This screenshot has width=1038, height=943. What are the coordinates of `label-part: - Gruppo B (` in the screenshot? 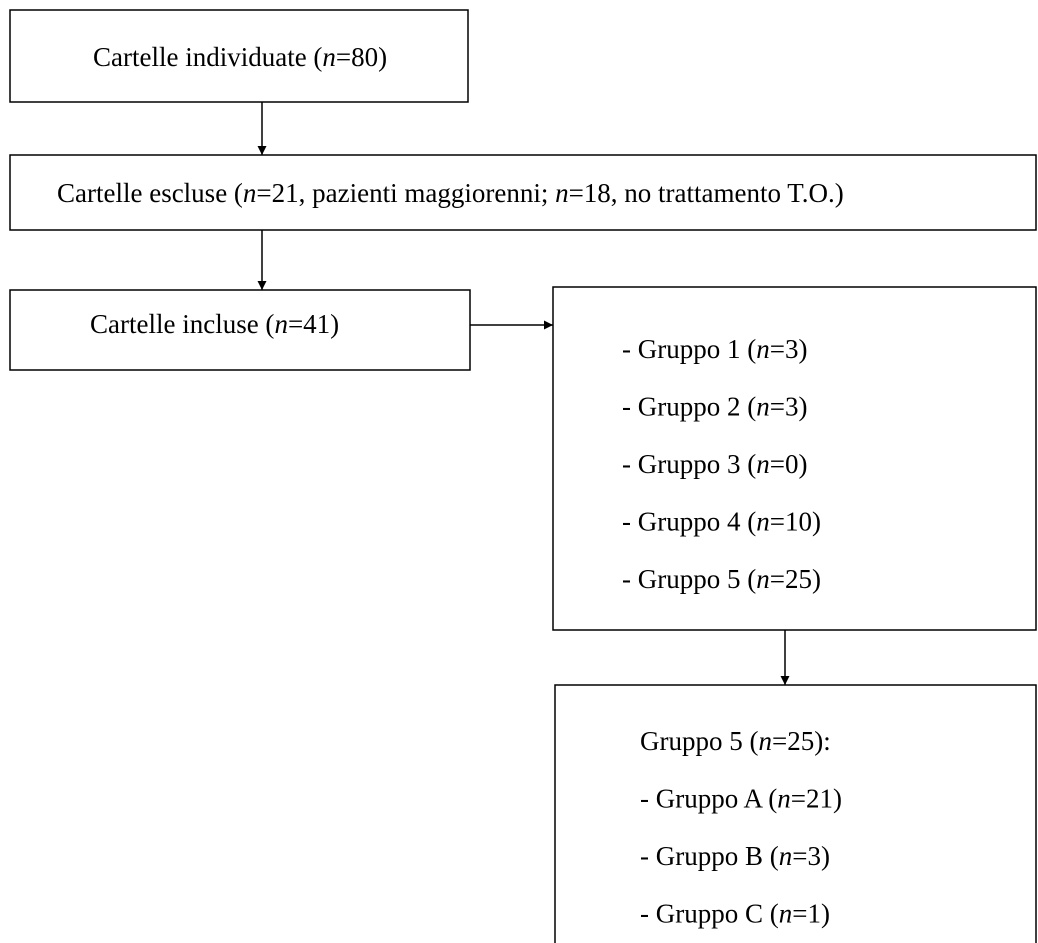 It's located at (709, 856).